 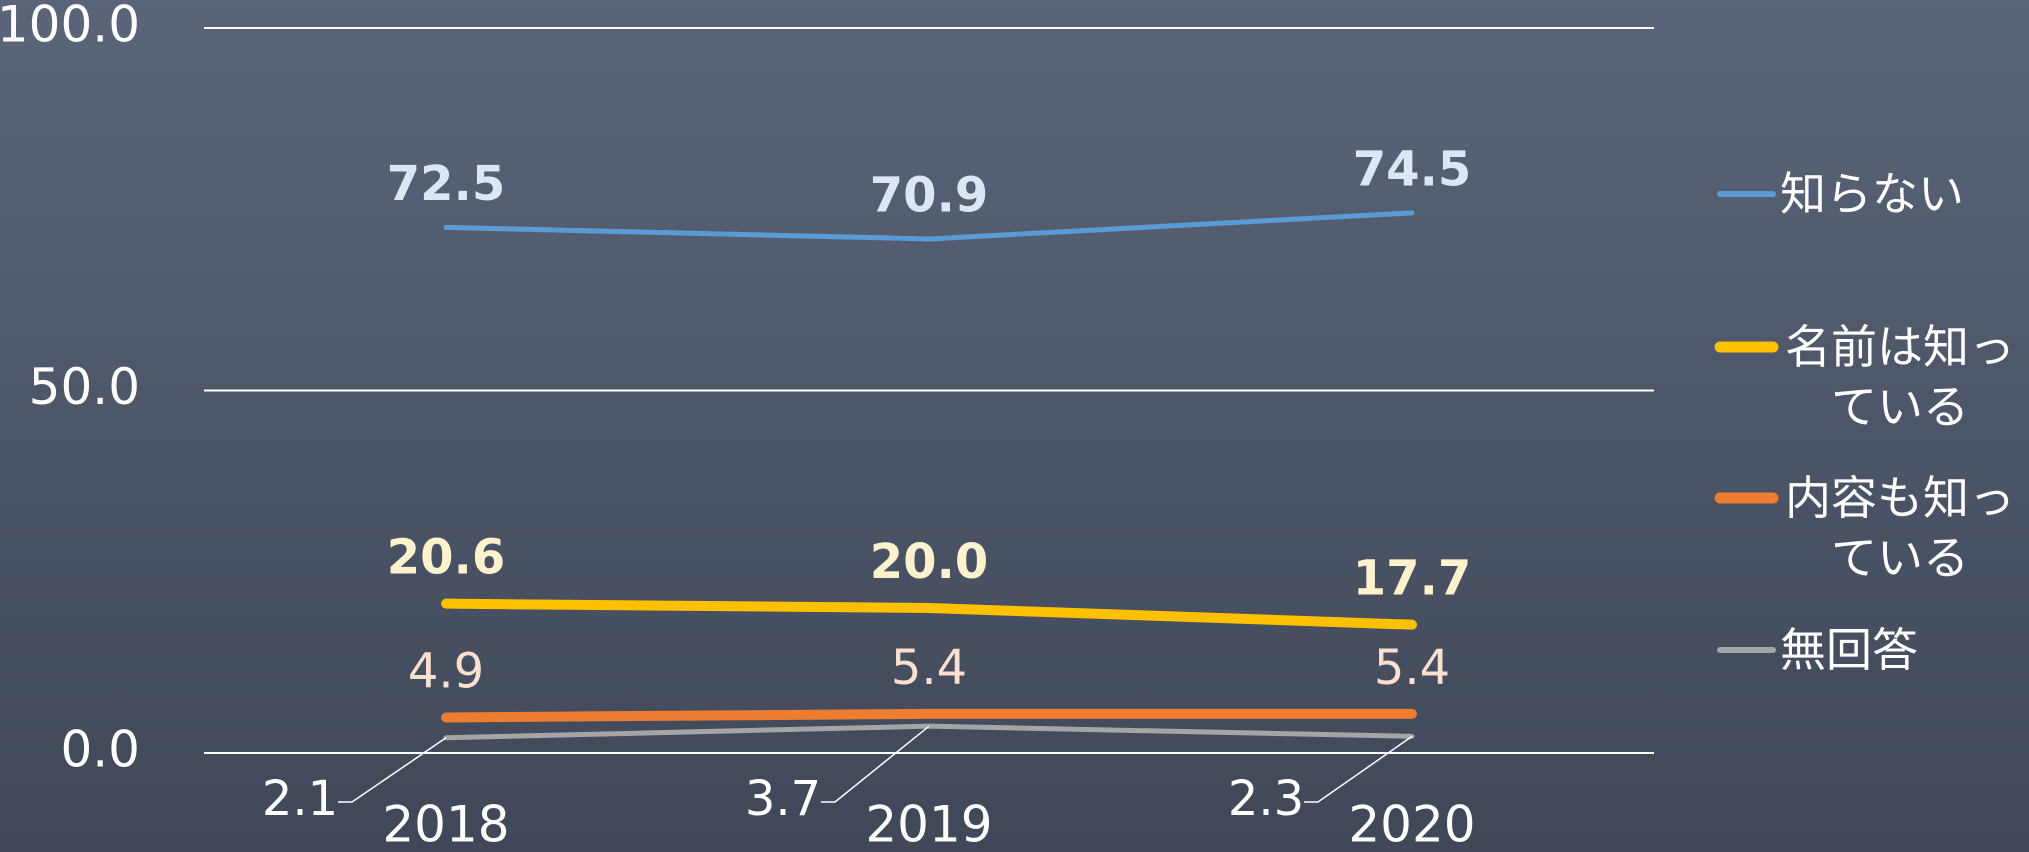 I want to click on y-tick-label: 50.0, so click(x=84, y=387).